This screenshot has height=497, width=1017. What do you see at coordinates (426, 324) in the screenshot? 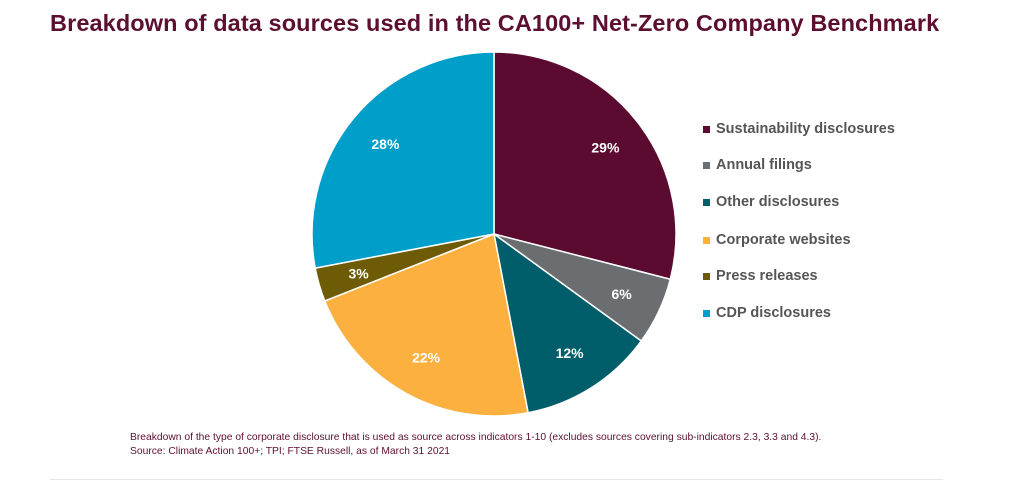
I see `pie-slice-corporate-websites` at bounding box center [426, 324].